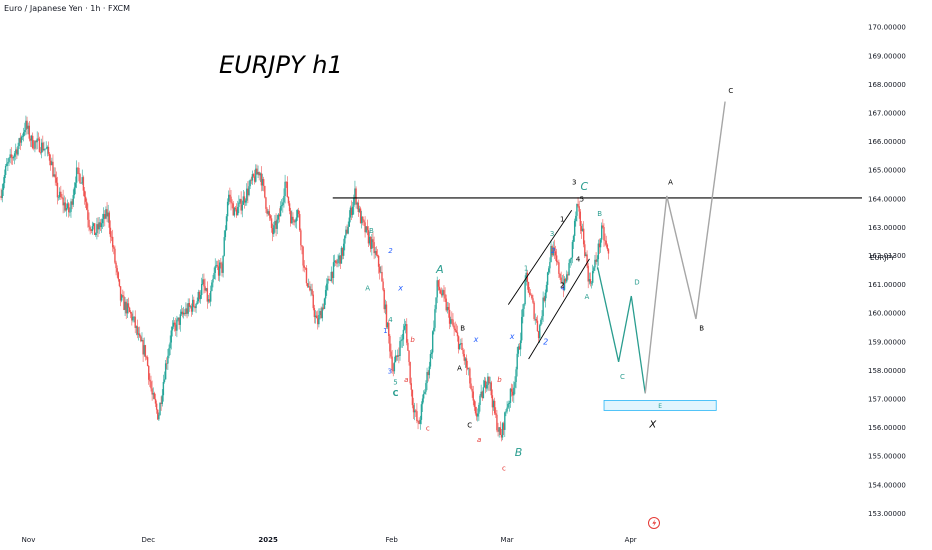 This screenshot has width=932, height=550. What do you see at coordinates (400, 287) in the screenshot?
I see `wave-label: x` at bounding box center [400, 287].